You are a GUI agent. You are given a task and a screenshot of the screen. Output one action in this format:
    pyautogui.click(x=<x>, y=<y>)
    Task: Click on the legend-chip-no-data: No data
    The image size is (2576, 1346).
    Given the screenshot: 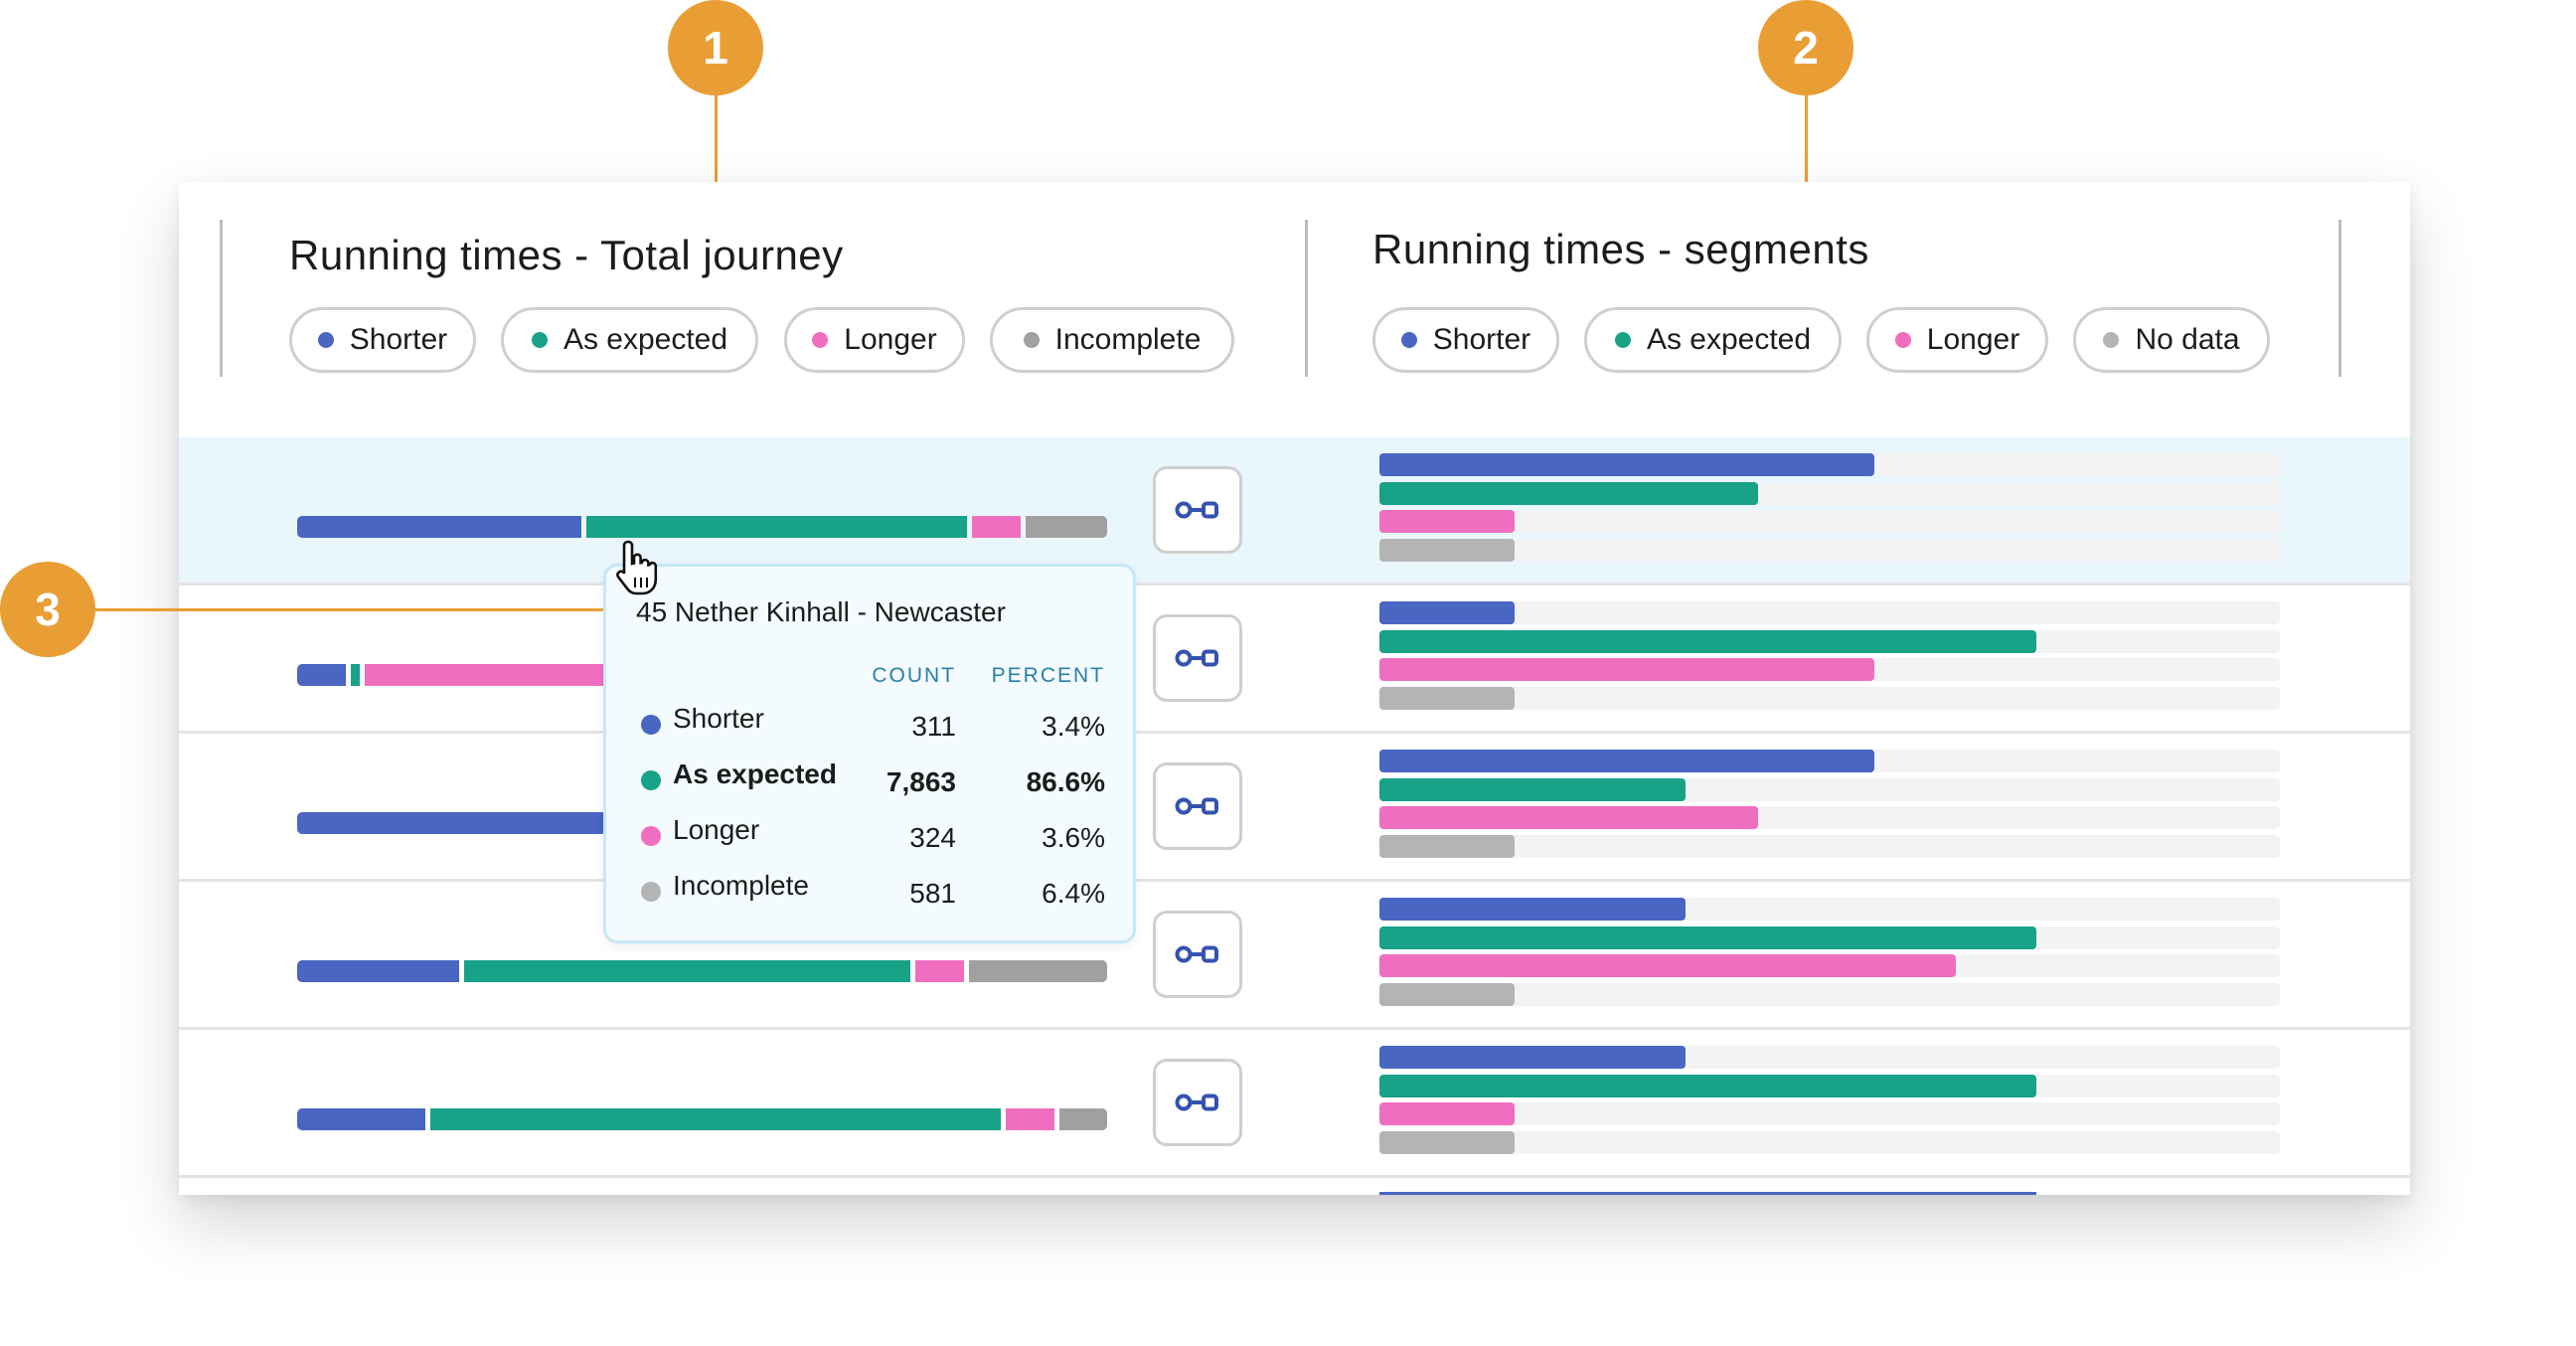 What is the action you would take?
    pyautogui.click(x=2171, y=340)
    